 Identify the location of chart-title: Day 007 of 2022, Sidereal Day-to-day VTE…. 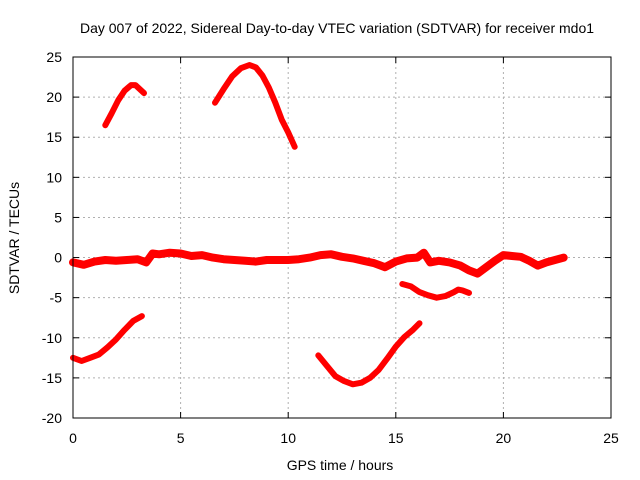
(337, 28).